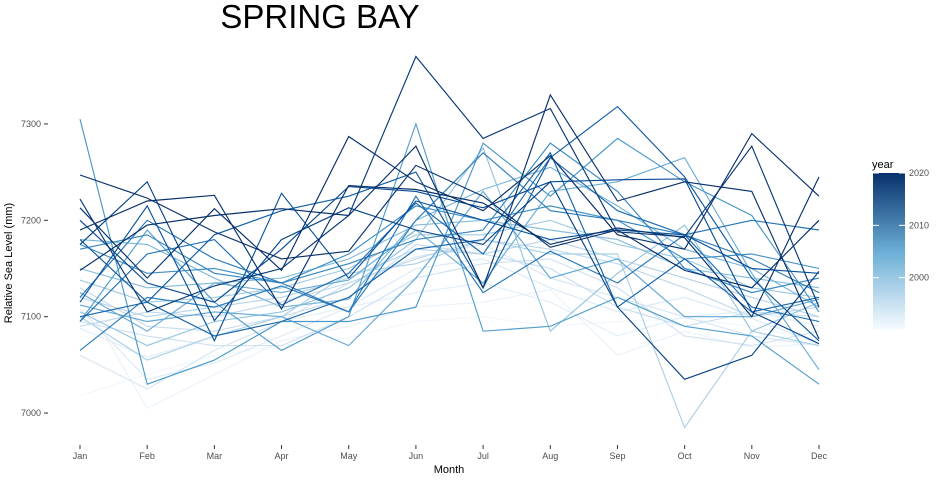  What do you see at coordinates (883, 165) in the screenshot?
I see `legend-title: year` at bounding box center [883, 165].